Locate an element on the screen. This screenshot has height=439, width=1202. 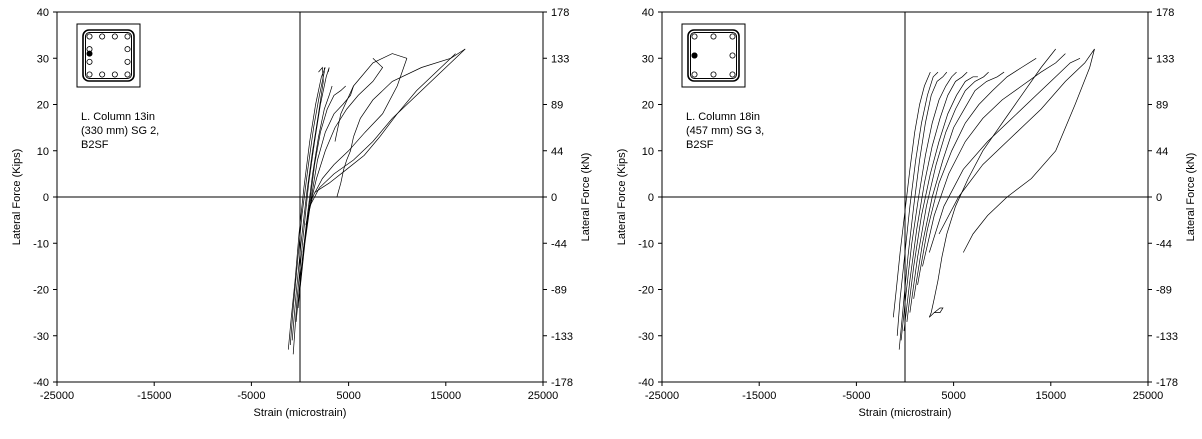
chart2-annotation-line: B2SF is located at coordinates (700, 145).